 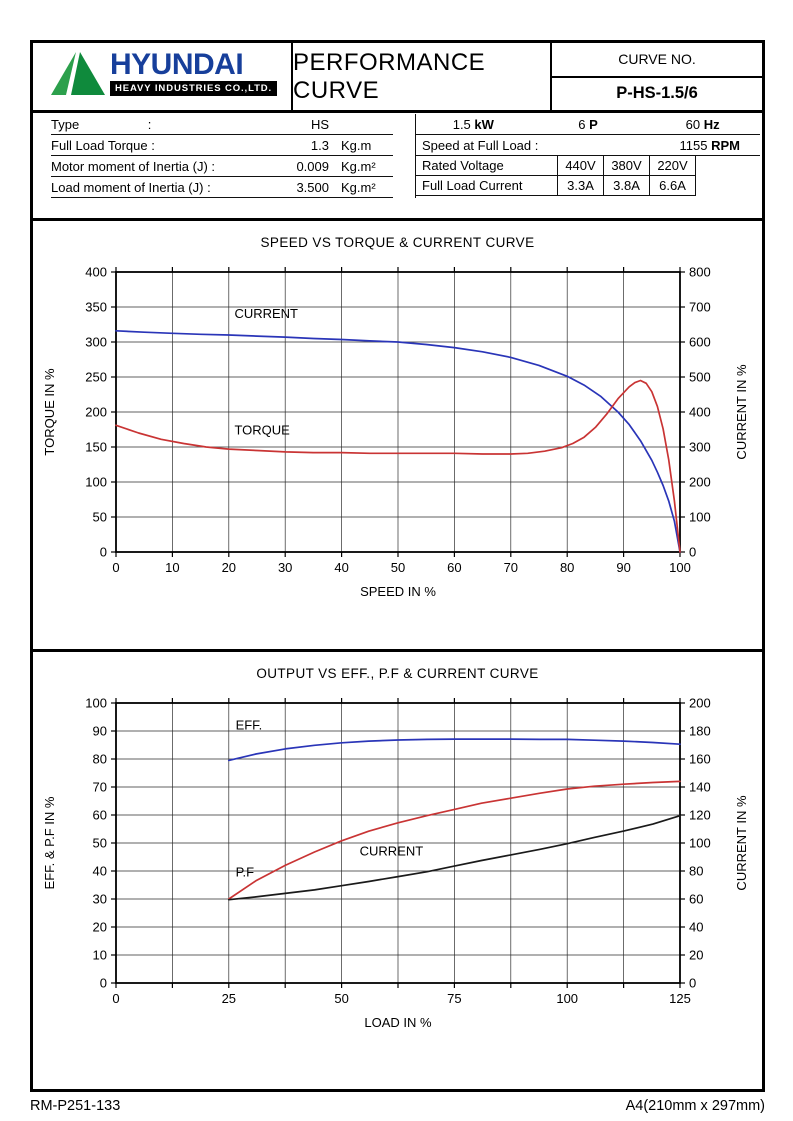 I want to click on x-tick-label: 80, so click(x=566, y=567).